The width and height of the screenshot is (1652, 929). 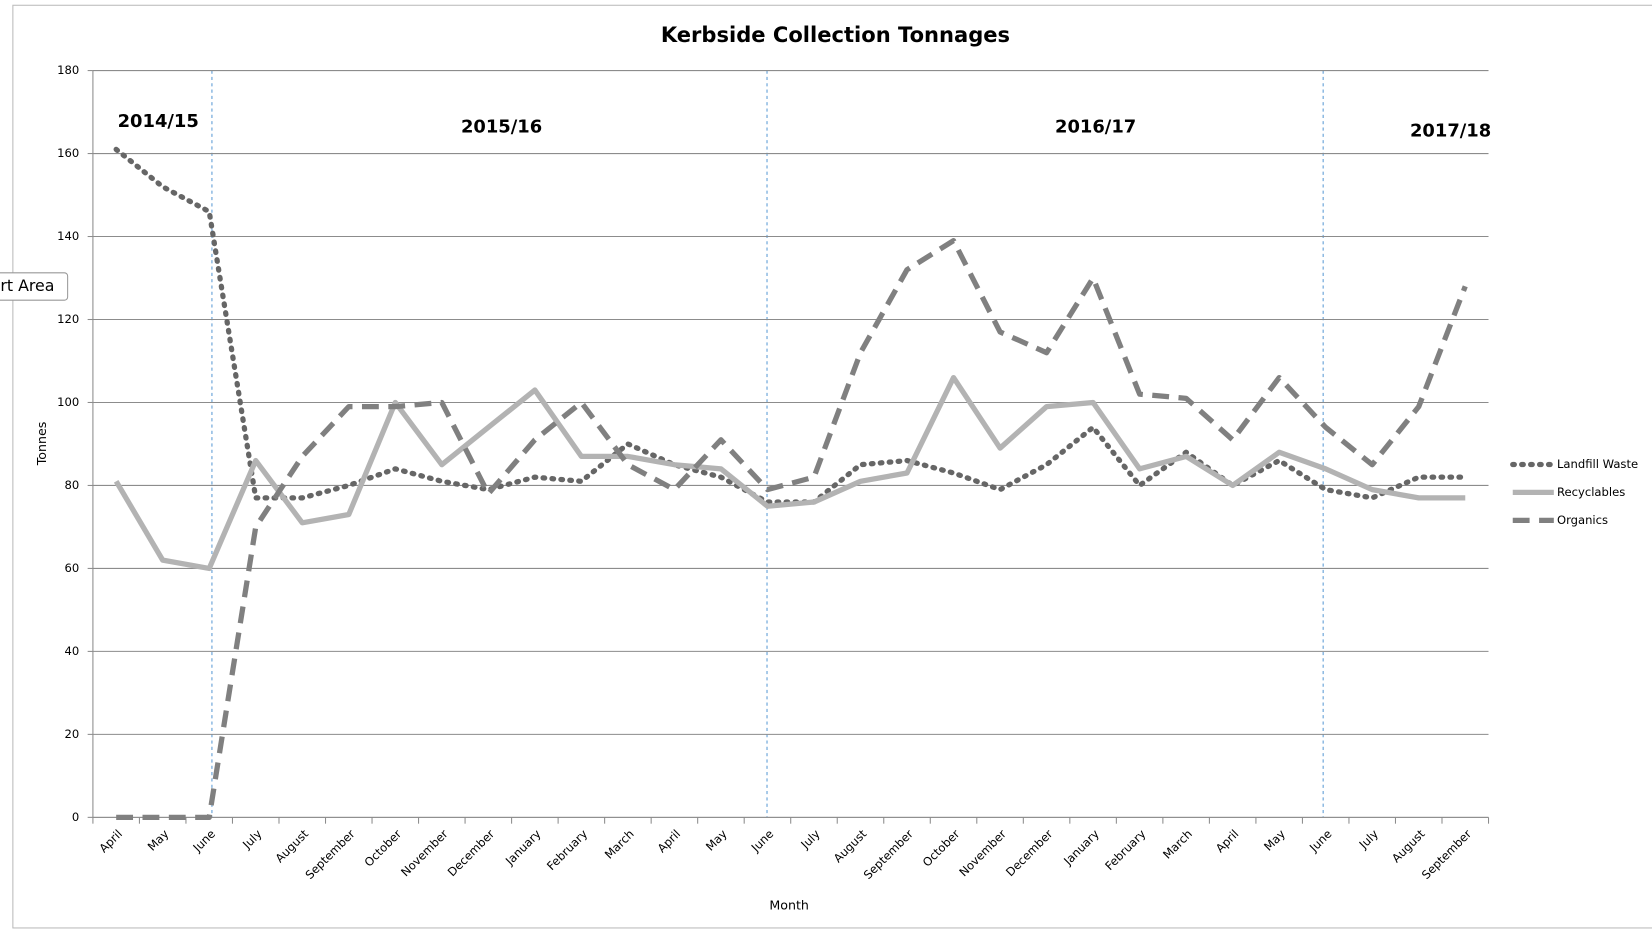 I want to click on chart-title: Kerbside Collection Tonnages, so click(x=835, y=34).